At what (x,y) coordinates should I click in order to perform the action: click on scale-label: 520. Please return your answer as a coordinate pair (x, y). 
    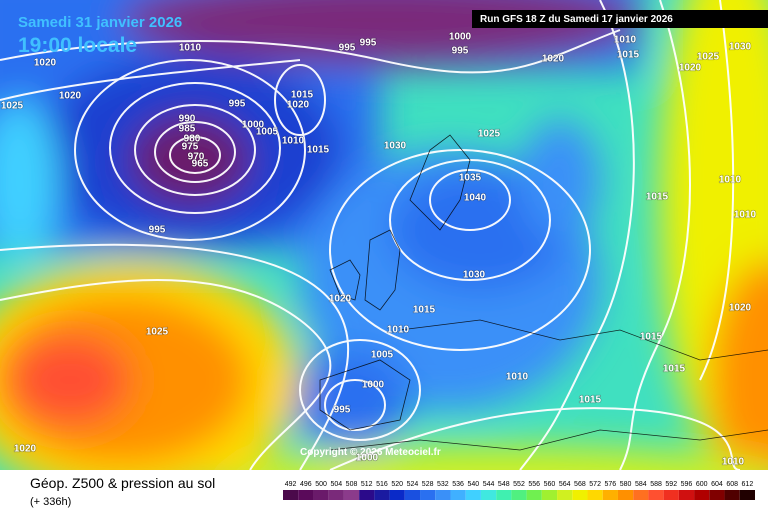
    Looking at the image, I should click on (397, 484).